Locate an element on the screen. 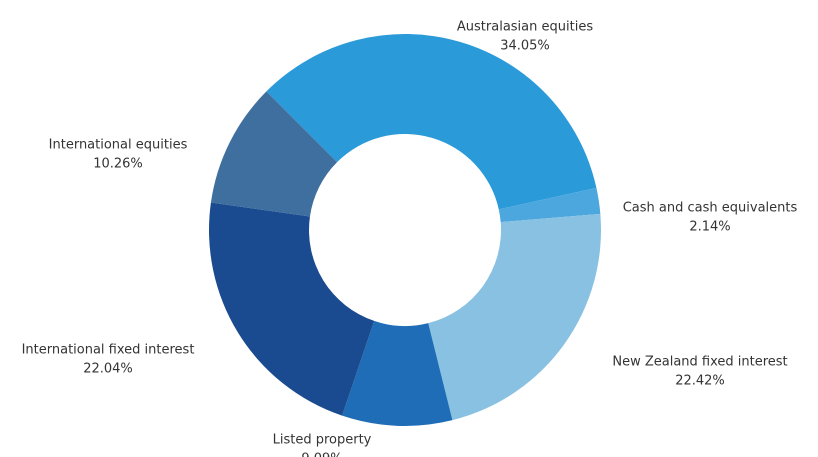  segment-label: Listed property is located at coordinates (322, 440).